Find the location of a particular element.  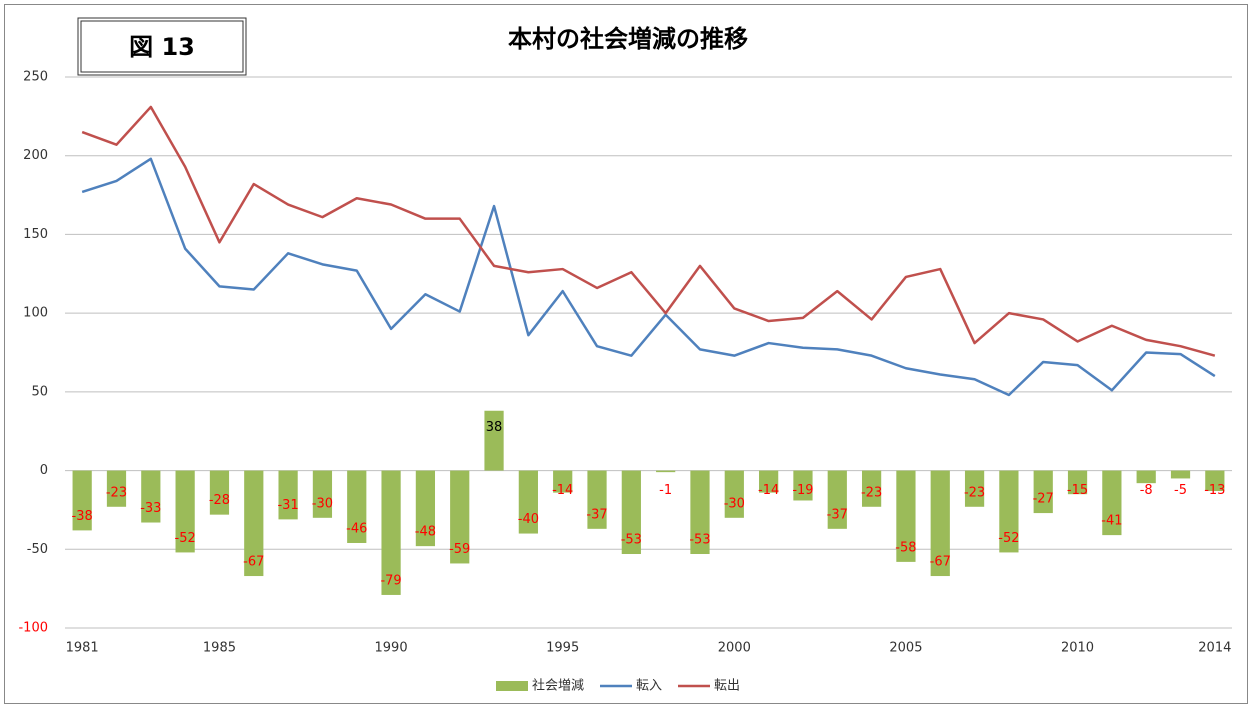

y-tick-label: 100 is located at coordinates (35, 313).